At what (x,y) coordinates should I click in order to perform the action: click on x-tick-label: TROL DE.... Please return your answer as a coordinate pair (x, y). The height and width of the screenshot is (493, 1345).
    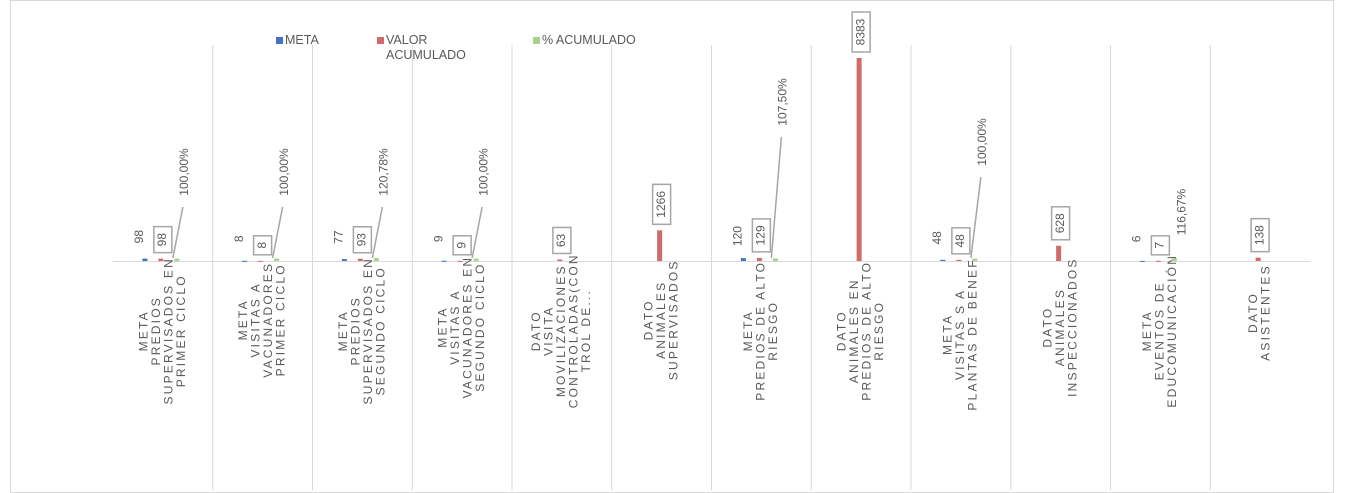
    Looking at the image, I should click on (586, 331).